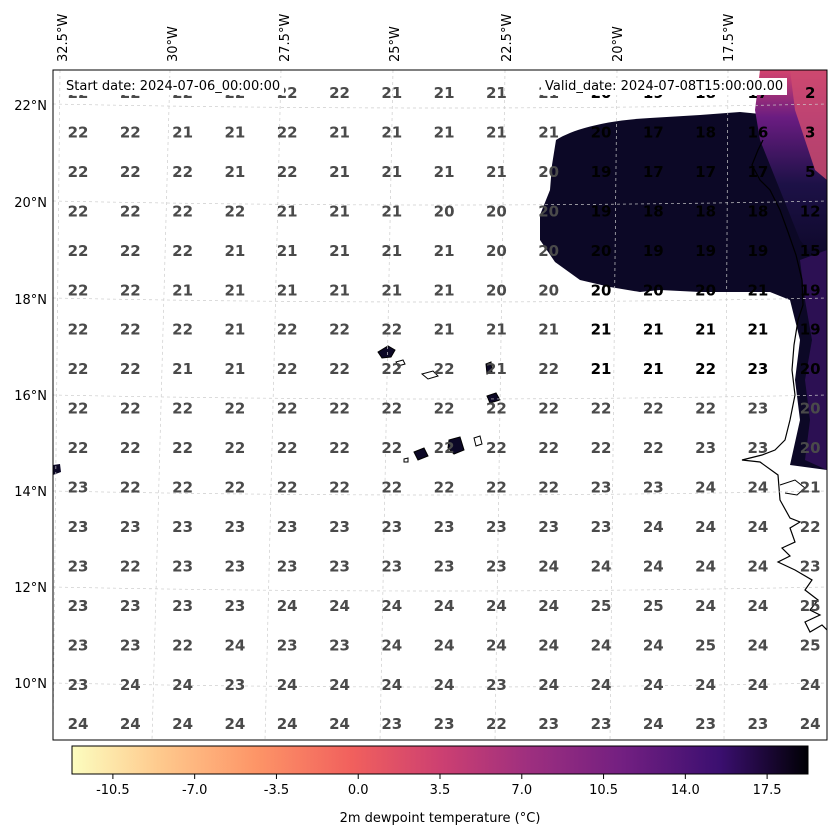 This screenshot has width=837, height=837. I want to click on dry-air-core, so click(808, 125).